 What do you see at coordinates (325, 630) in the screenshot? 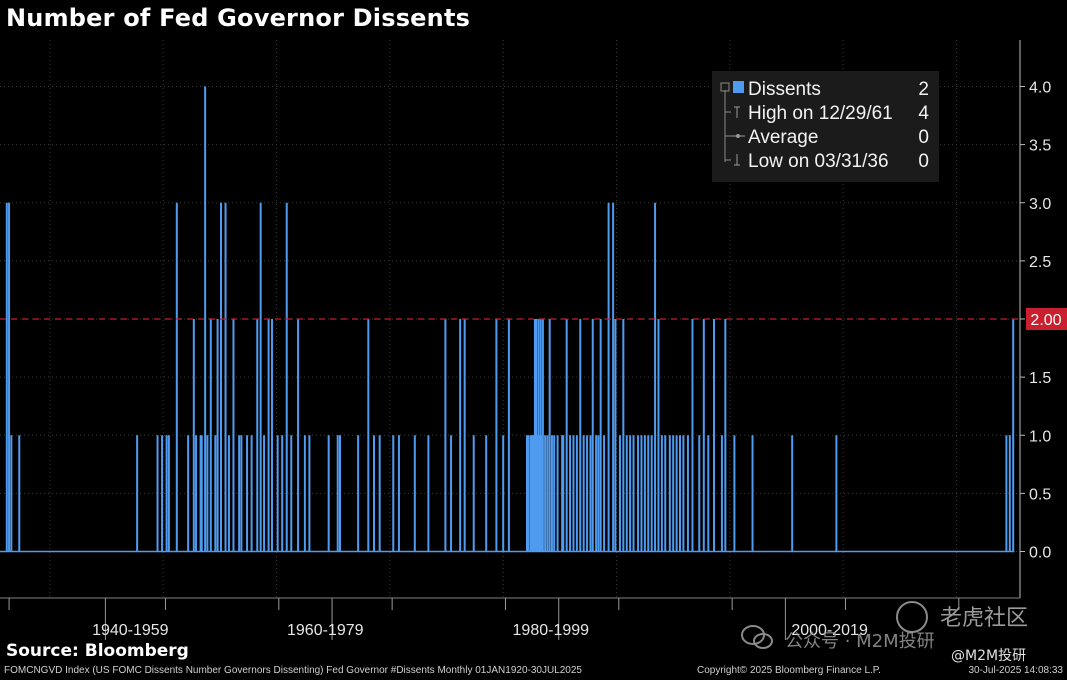
I see `x-period-label: 1960-1979` at bounding box center [325, 630].